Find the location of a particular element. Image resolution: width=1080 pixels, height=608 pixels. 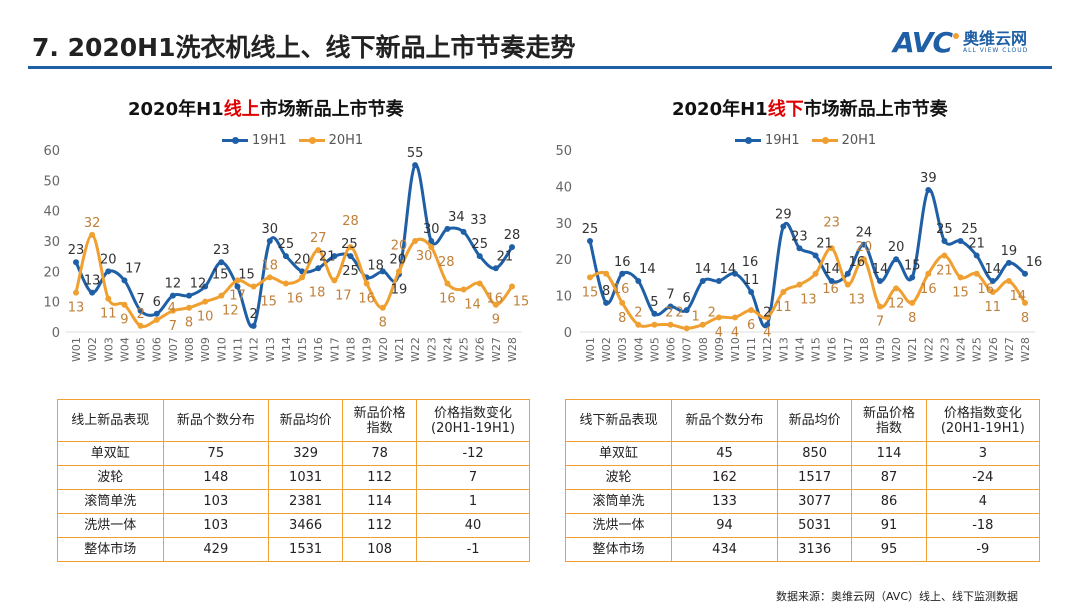

data-label: 7 is located at coordinates (140, 299).